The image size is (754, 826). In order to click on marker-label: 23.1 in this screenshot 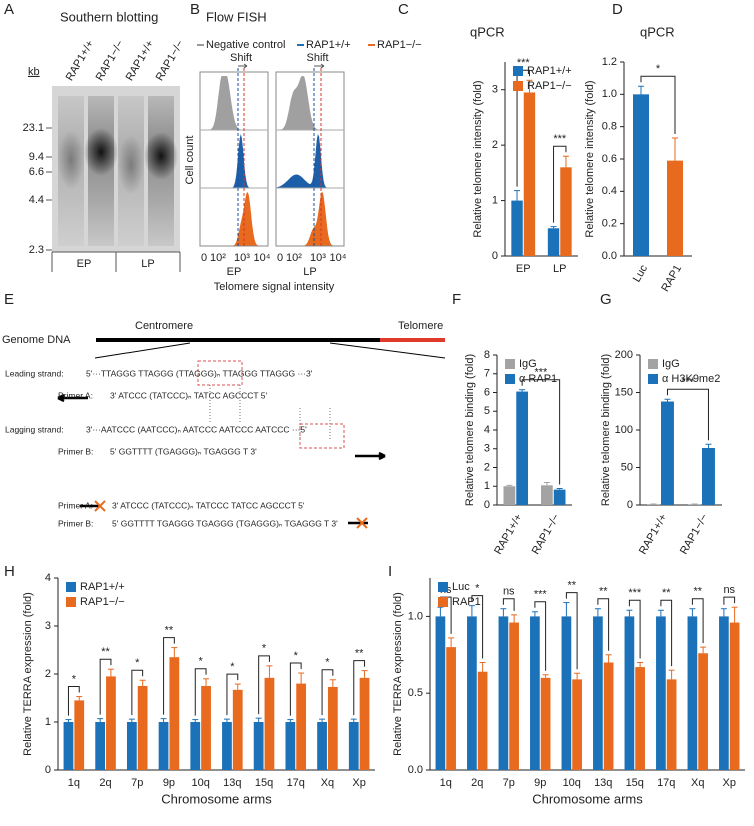, I will do `click(33, 128)`.